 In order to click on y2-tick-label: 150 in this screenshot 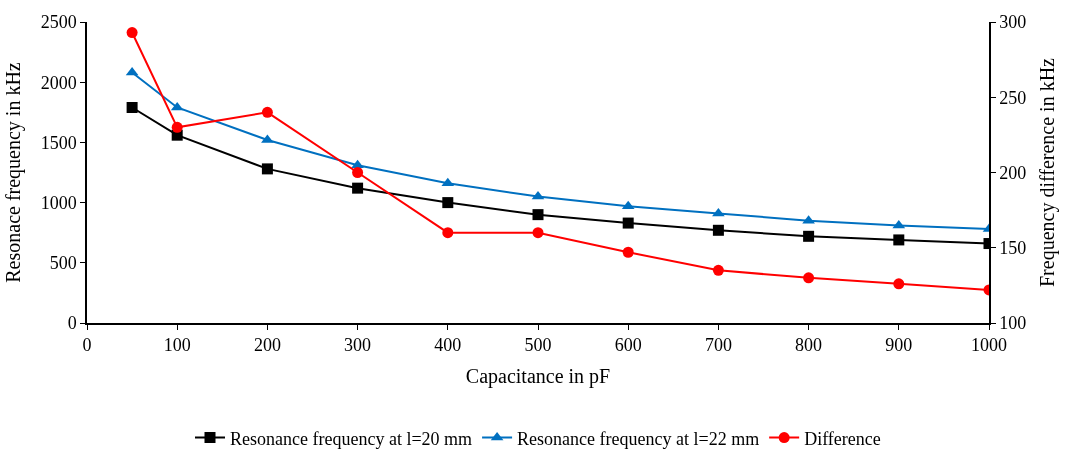, I will do `click(1013, 248)`.